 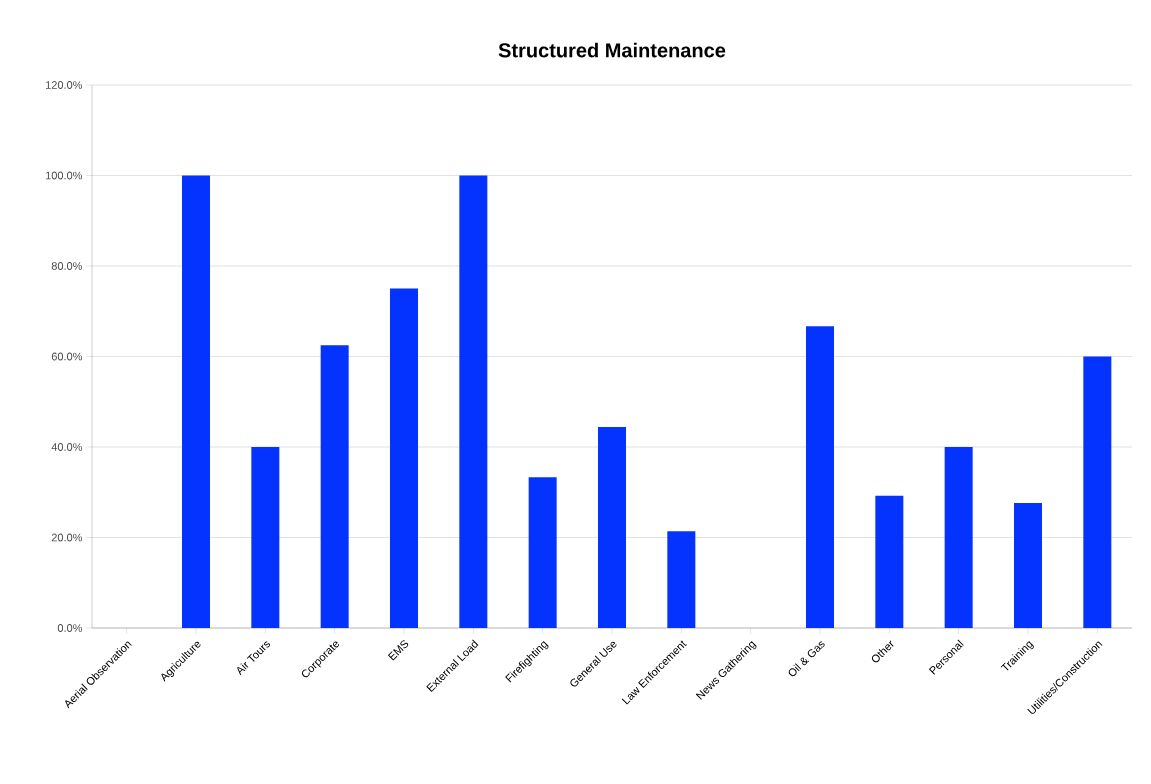 What do you see at coordinates (806, 659) in the screenshot?
I see `x-tick-label: Oil & Gas` at bounding box center [806, 659].